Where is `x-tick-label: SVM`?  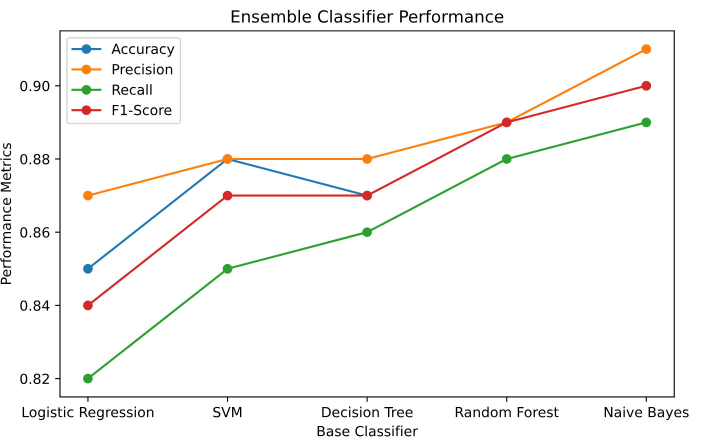
x-tick-label: SVM is located at coordinates (227, 412).